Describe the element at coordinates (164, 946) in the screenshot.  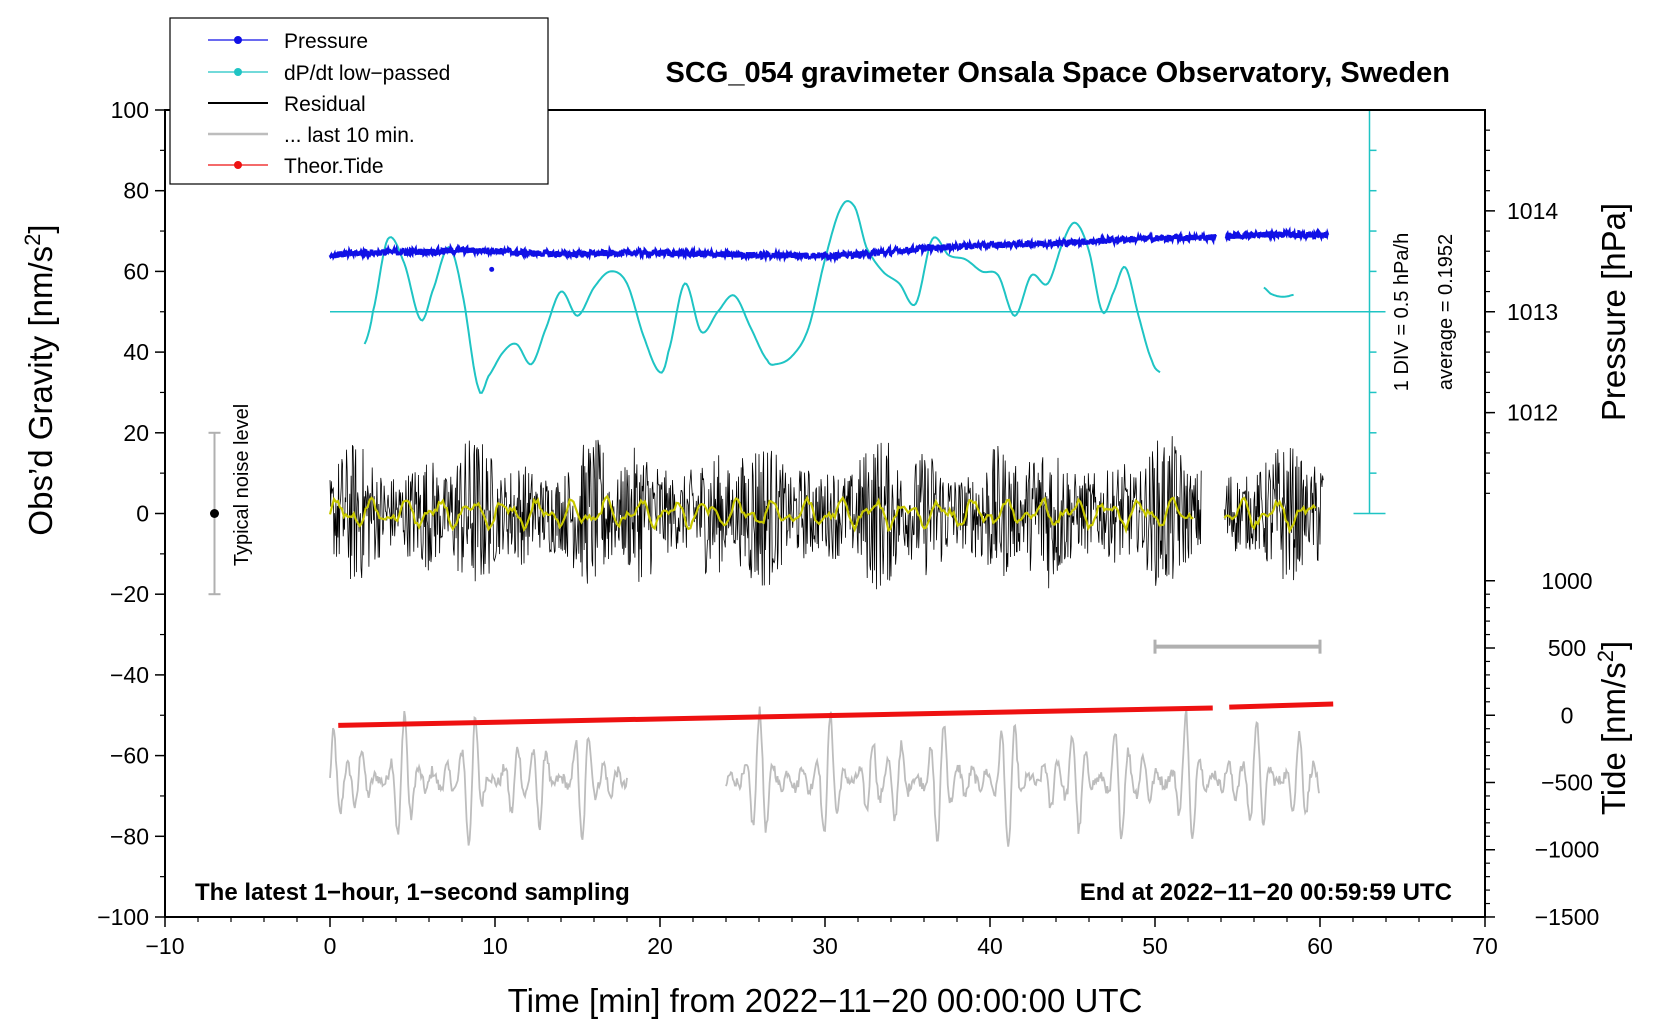
I see `x-tick-label: −10` at that location.